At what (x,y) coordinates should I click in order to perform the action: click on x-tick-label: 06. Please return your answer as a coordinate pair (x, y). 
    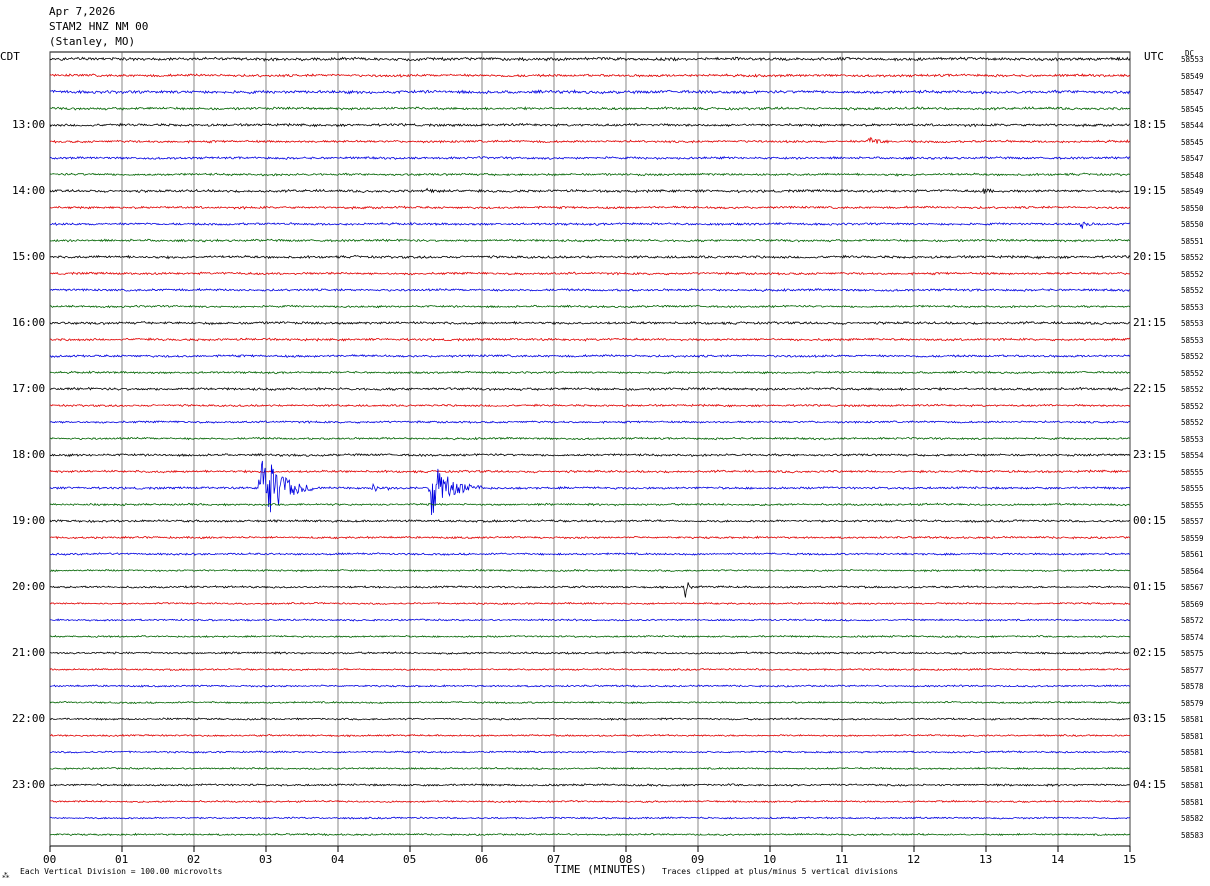
    Looking at the image, I should click on (482, 859).